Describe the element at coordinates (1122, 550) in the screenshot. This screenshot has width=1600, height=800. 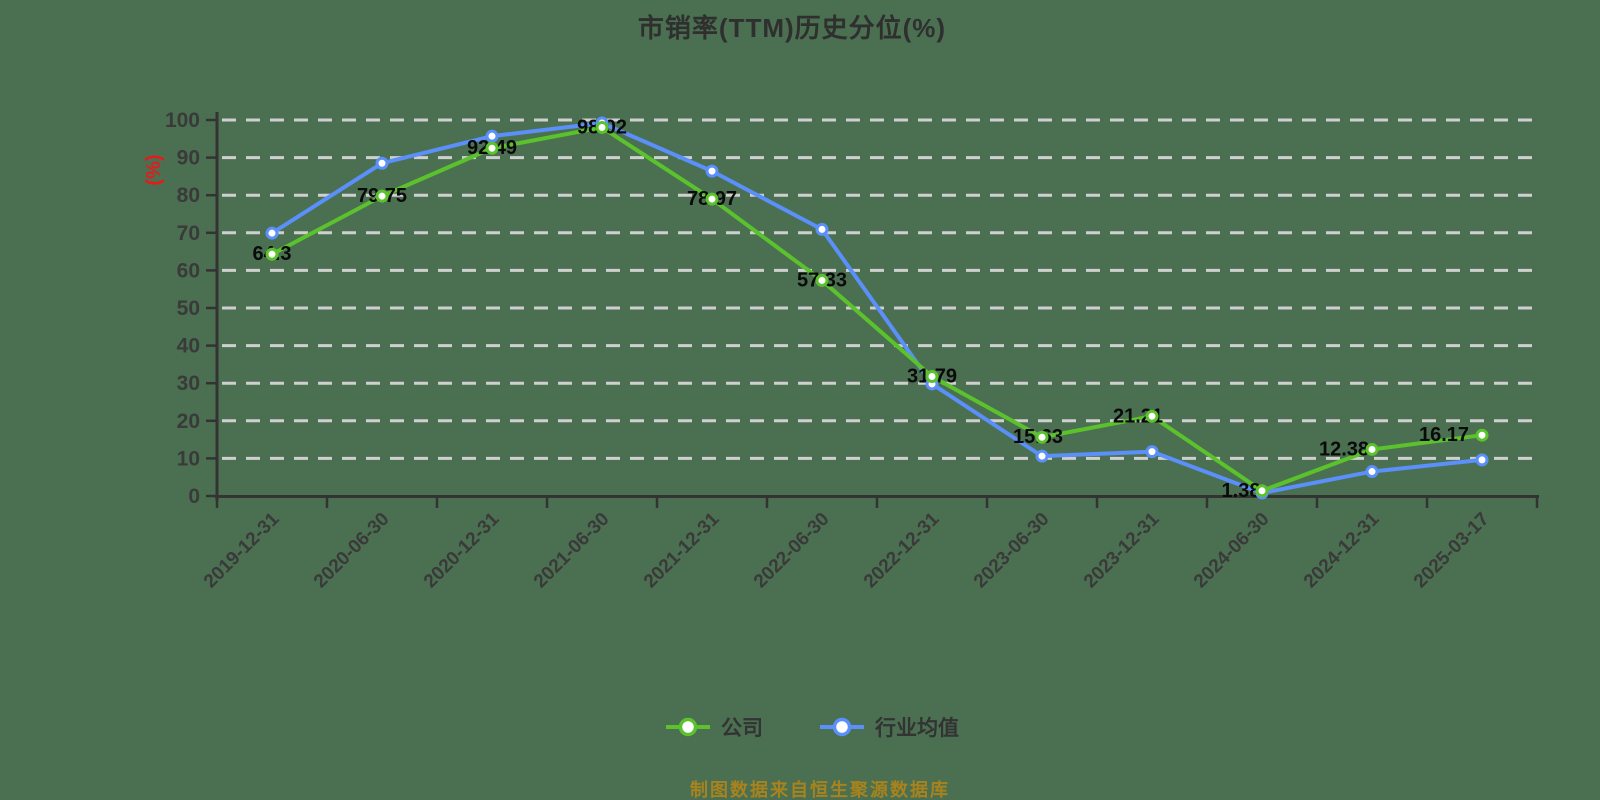
I see `x-tick-label: 2023-12-31` at that location.